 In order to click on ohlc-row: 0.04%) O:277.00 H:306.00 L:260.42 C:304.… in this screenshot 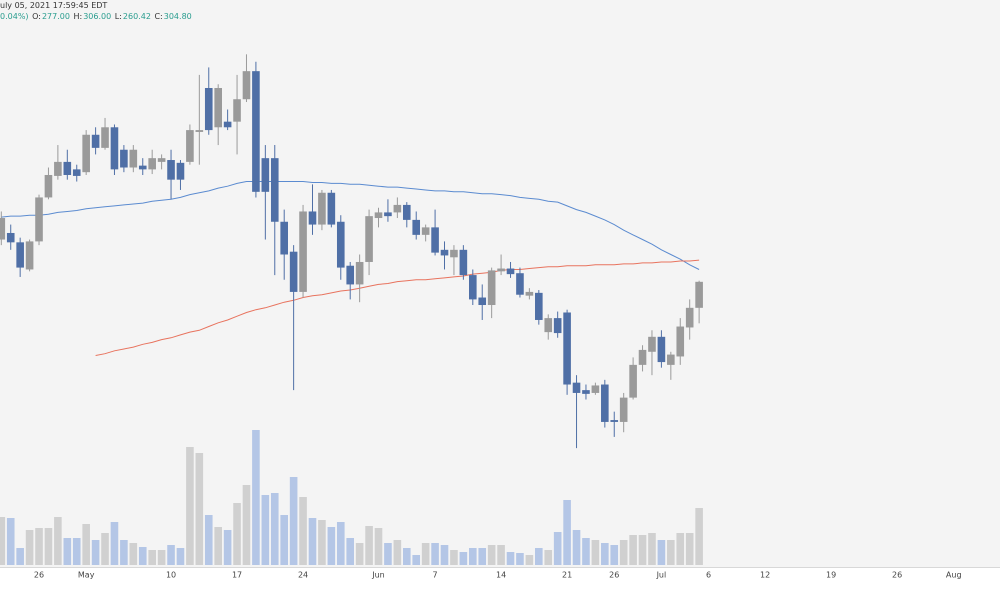, I will do `click(96, 16)`.